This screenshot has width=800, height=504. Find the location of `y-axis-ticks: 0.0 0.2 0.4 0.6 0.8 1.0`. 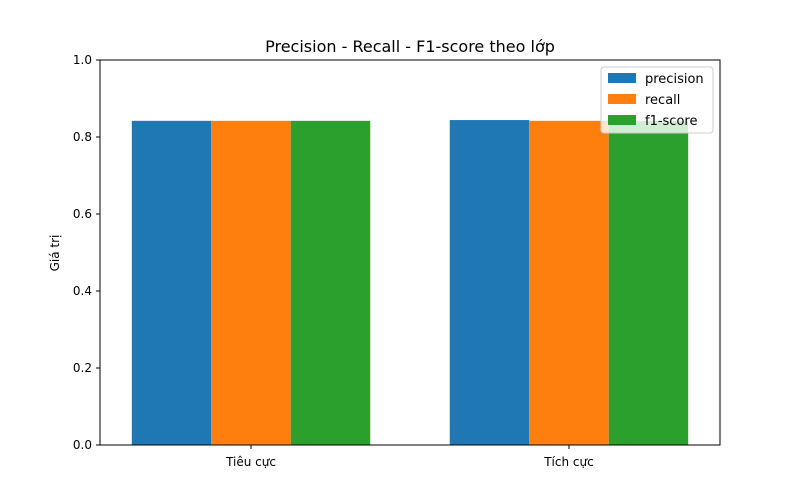

y-axis-ticks: 0.0 0.2 0.4 0.6 0.8 1.0 is located at coordinates (86, 252).